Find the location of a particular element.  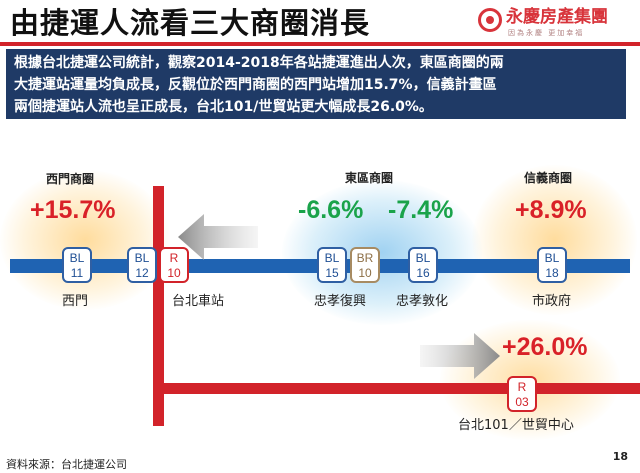

east-change-zhongxiao-dunhua: -7.4% is located at coordinates (421, 210).